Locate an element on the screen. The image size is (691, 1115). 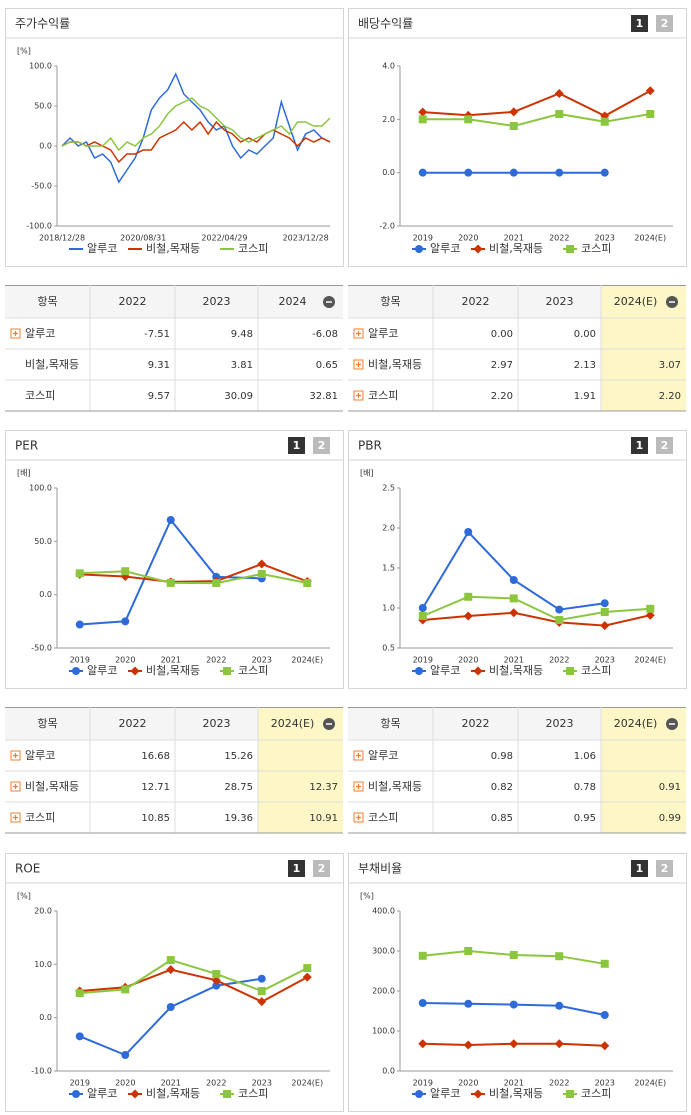
row-name: 알루코 is located at coordinates (383, 755).